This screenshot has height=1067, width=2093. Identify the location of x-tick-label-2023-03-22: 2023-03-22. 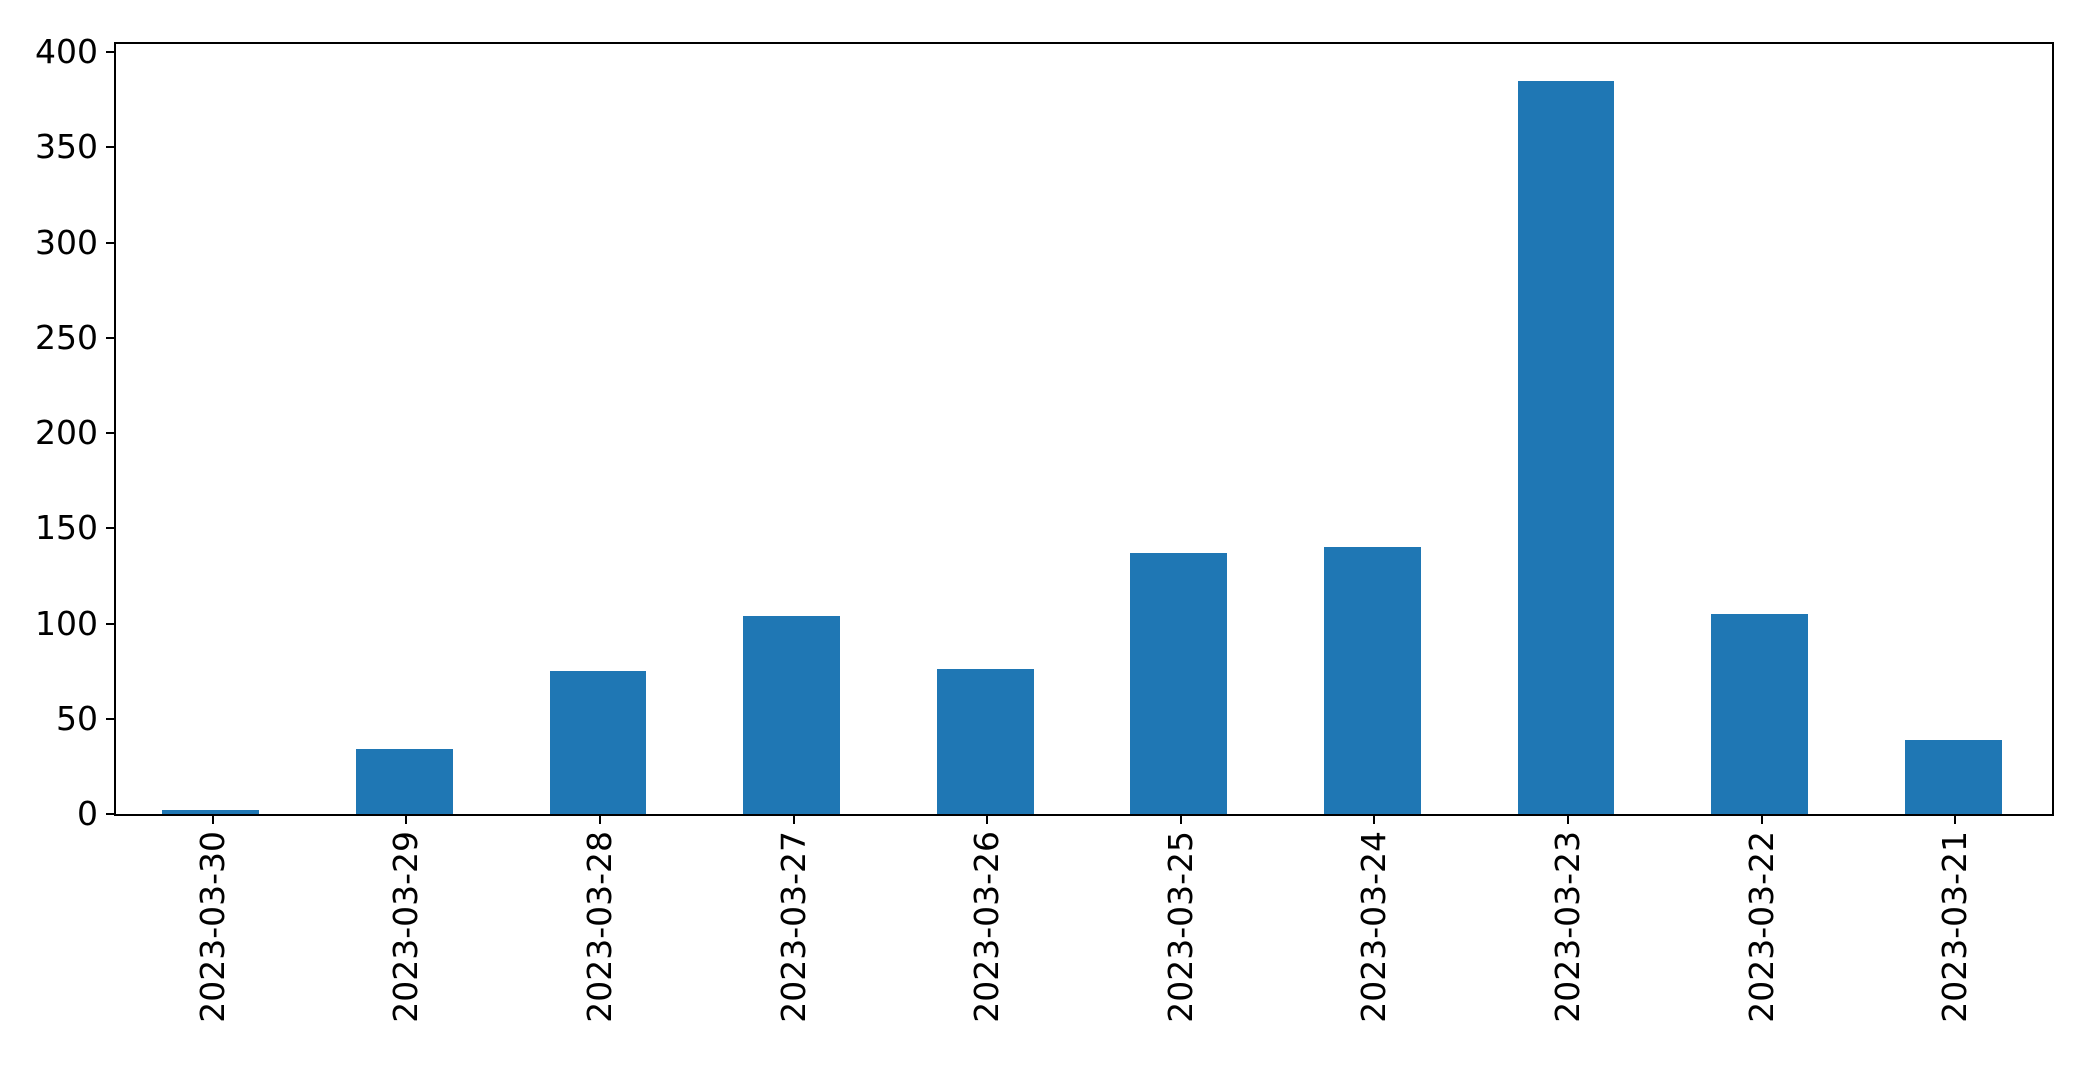
(1762, 929).